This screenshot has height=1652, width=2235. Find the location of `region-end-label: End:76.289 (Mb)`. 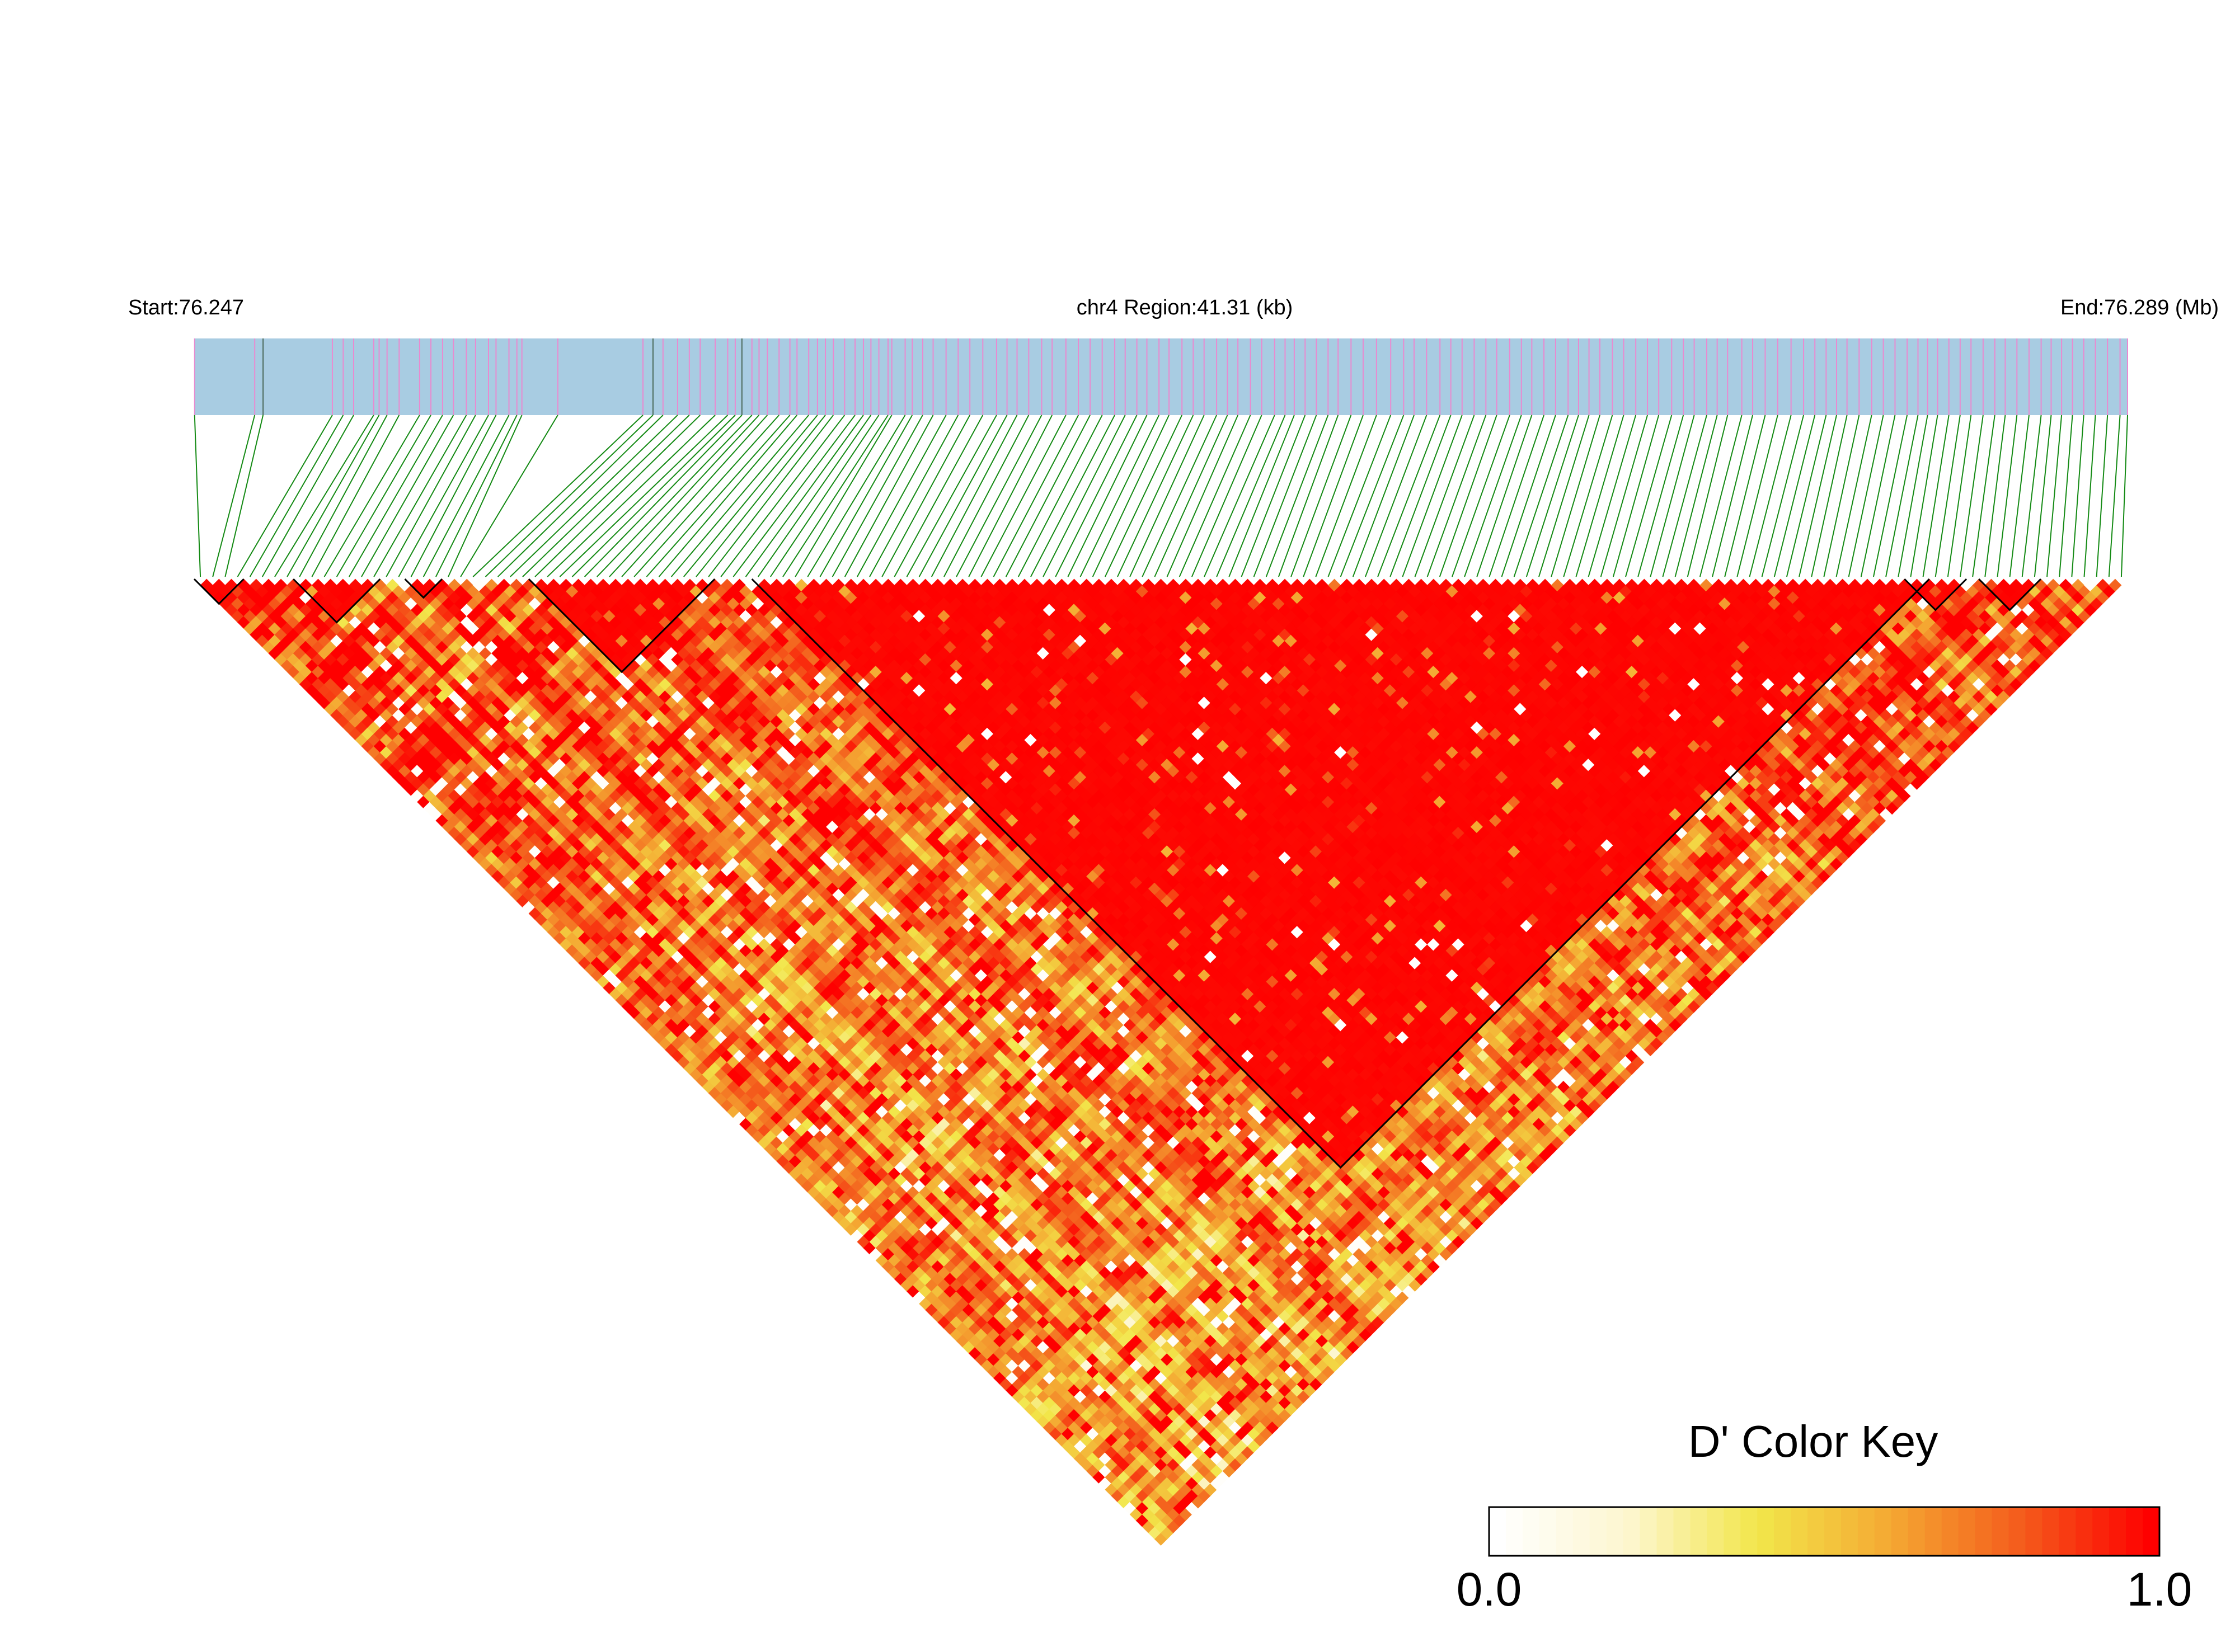

region-end-label: End:76.289 (Mb) is located at coordinates (2139, 308).